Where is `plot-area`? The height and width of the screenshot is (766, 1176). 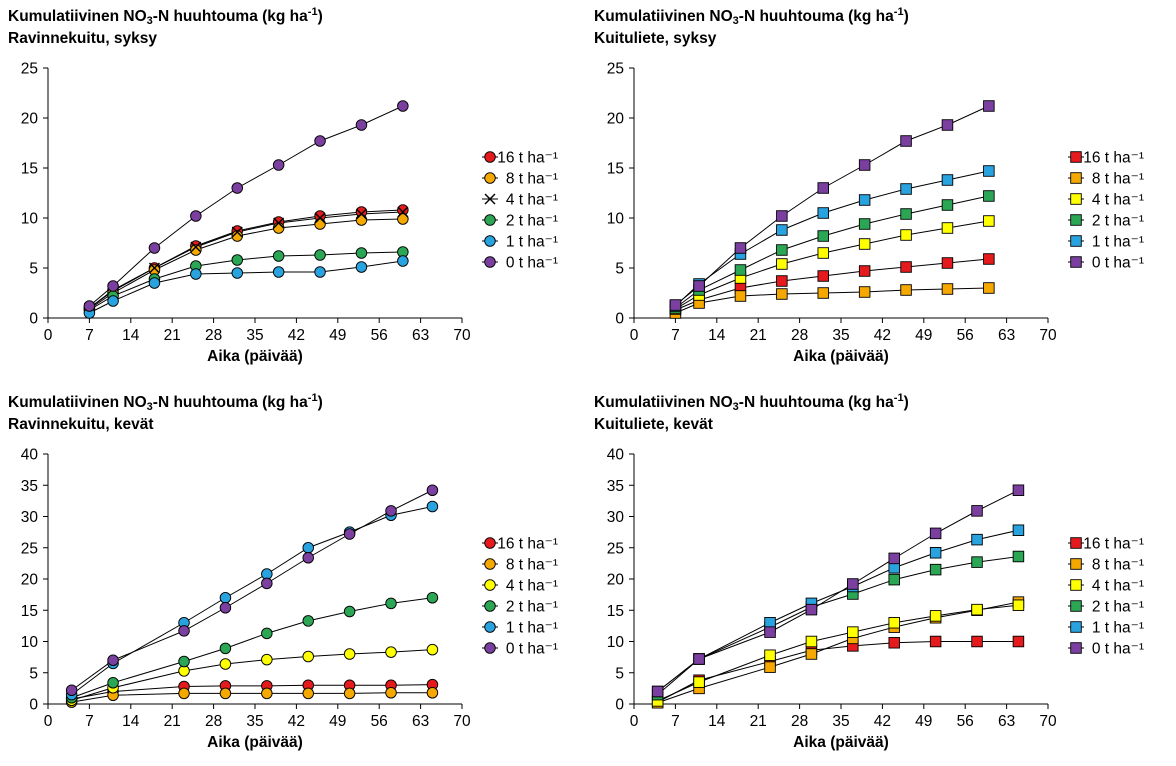 plot-area is located at coordinates (838, 596).